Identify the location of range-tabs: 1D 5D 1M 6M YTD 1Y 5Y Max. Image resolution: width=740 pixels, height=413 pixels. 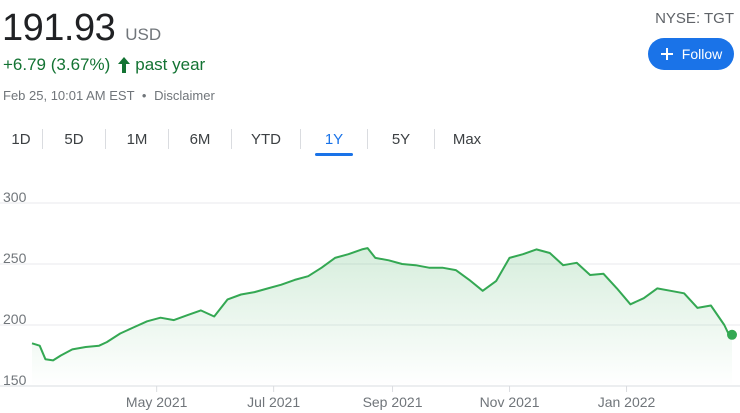
(249, 139).